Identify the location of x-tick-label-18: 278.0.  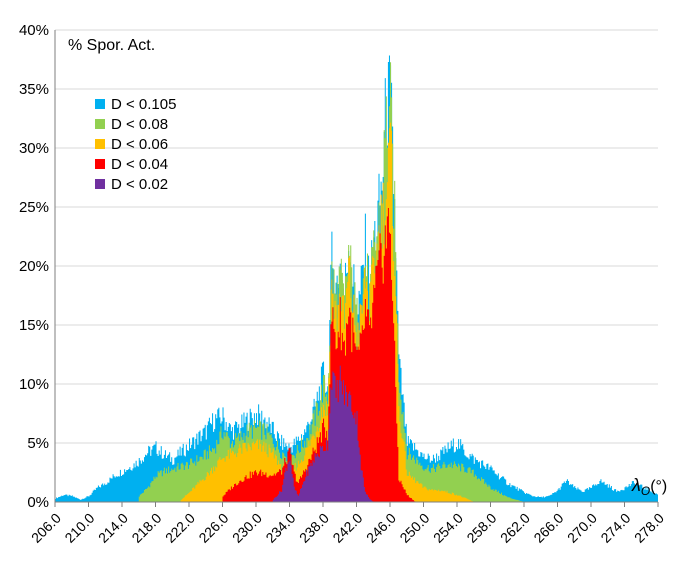
(649, 528).